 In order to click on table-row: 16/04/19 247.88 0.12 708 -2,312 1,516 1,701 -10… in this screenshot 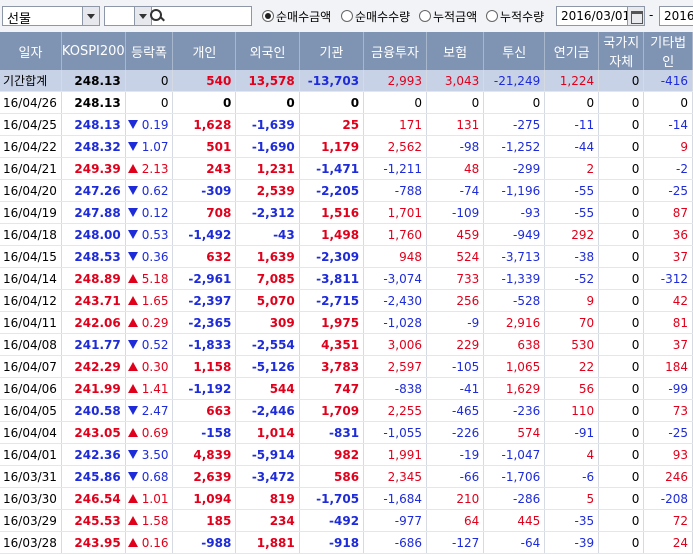, I will do `click(346, 212)`.